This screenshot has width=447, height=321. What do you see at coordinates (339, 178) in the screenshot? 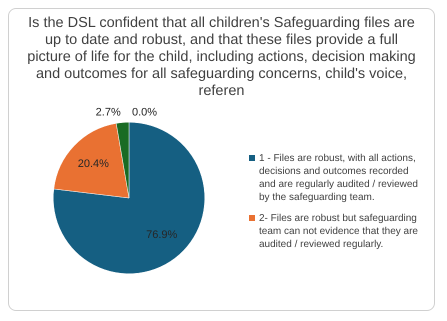
I see `legend-label: 1 - Files are robust, with all actions, decisions and outcomes recorded and are regularly audited / reviewed by the safeguarding team.` at bounding box center [339, 178].